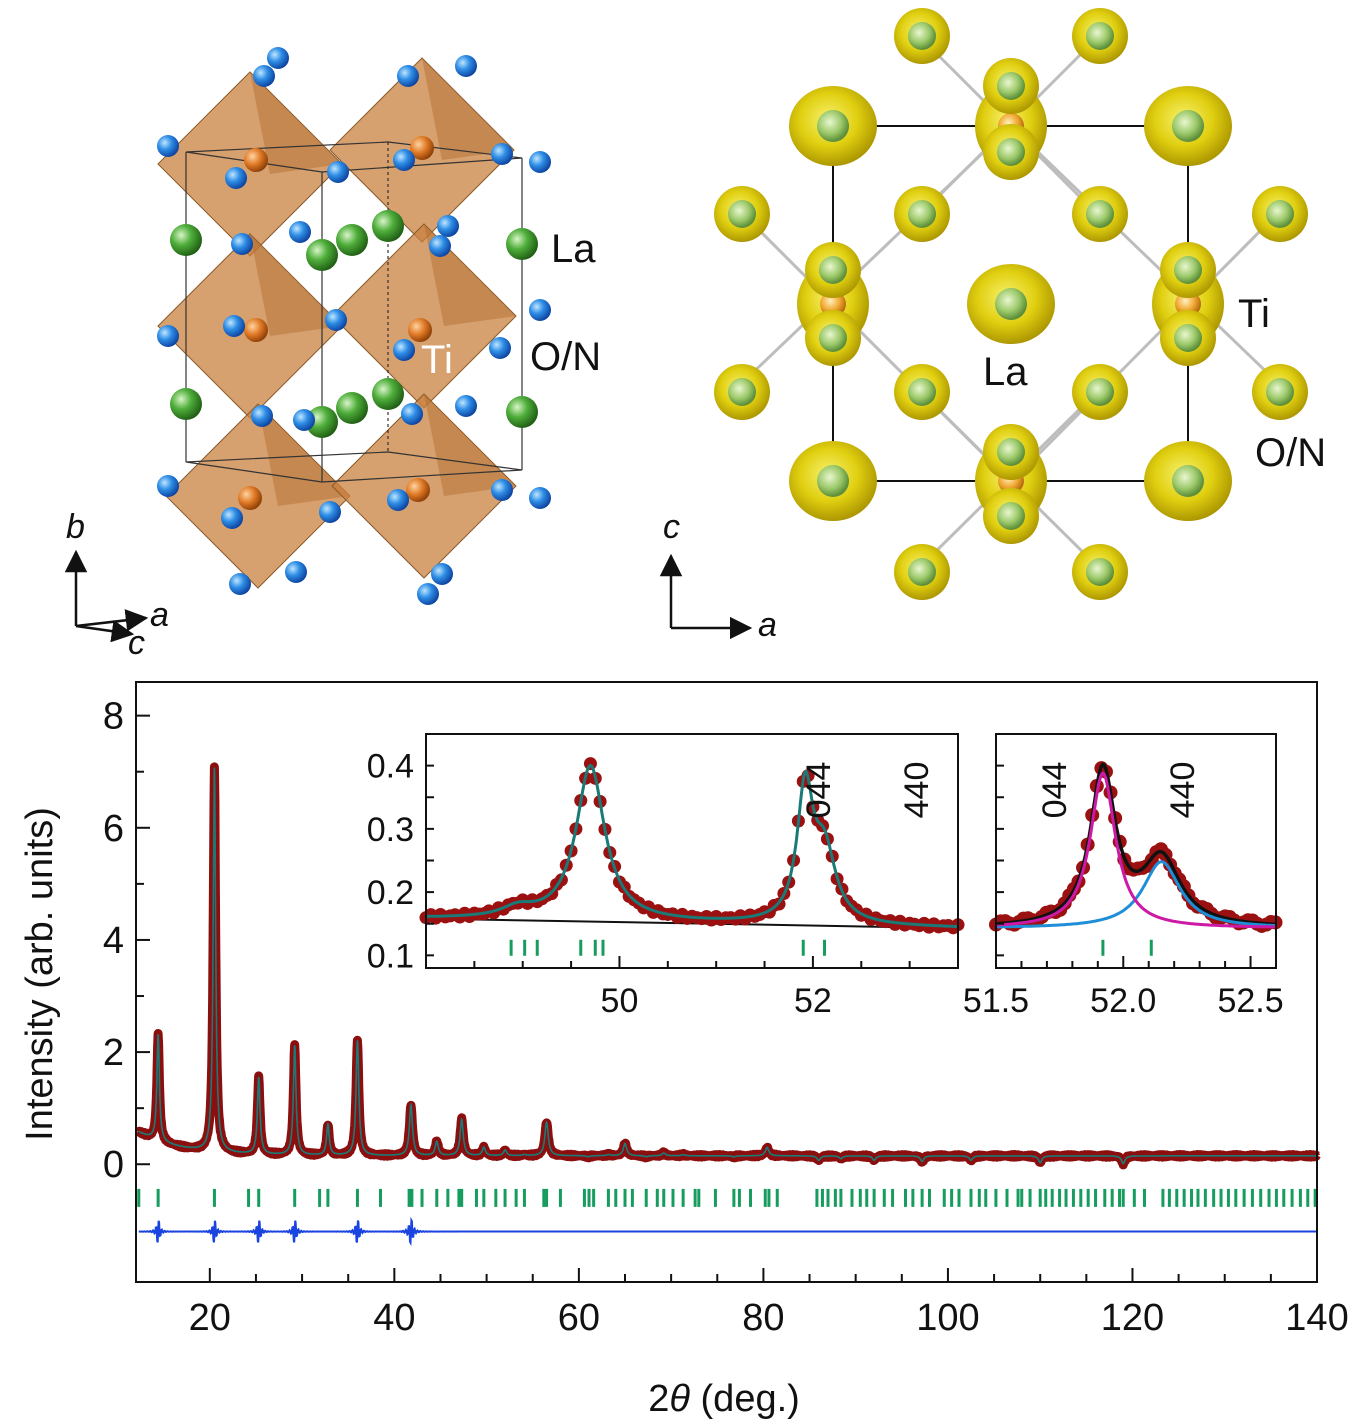  Describe the element at coordinates (159, 615) in the screenshot. I see `axis-a-label-left: a` at that location.